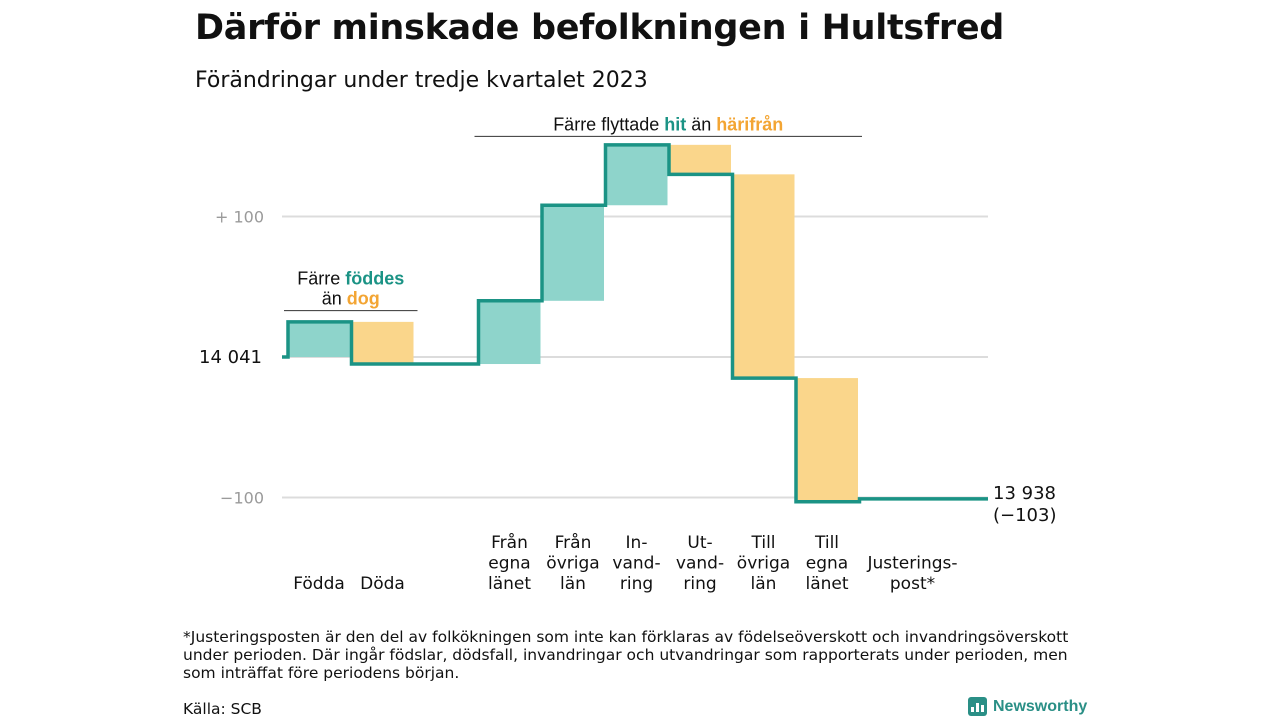  I want to click on annotation-text: Färre flyttade hit än härifrån, so click(668, 124).